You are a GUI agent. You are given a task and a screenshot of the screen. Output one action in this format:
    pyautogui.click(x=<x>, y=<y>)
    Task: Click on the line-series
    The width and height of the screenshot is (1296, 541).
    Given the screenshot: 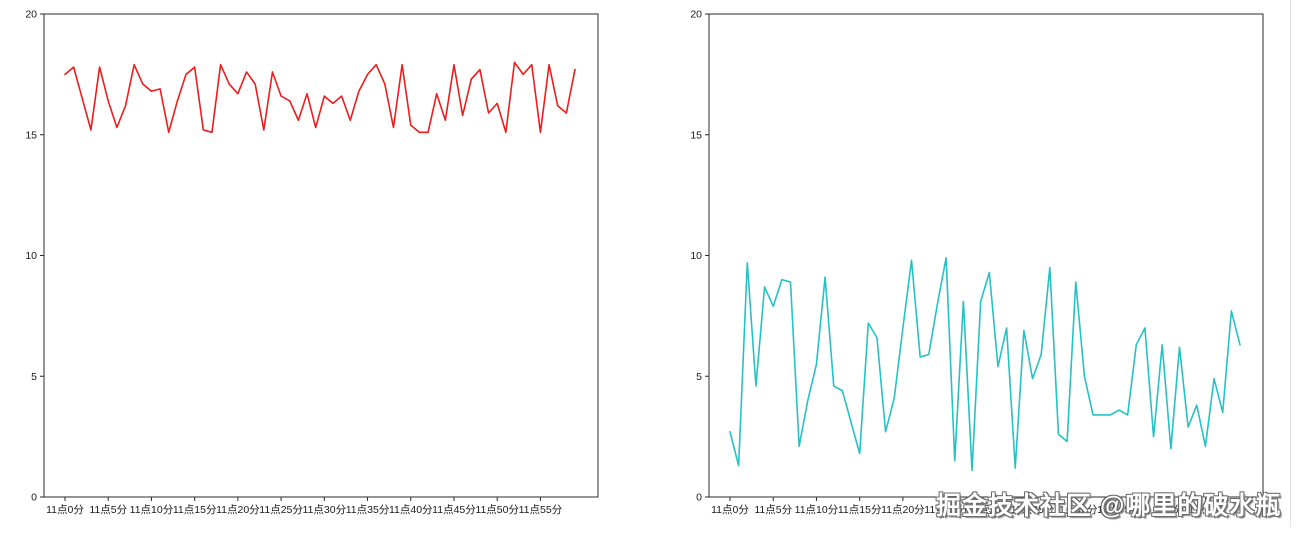 What is the action you would take?
    pyautogui.click(x=320, y=97)
    